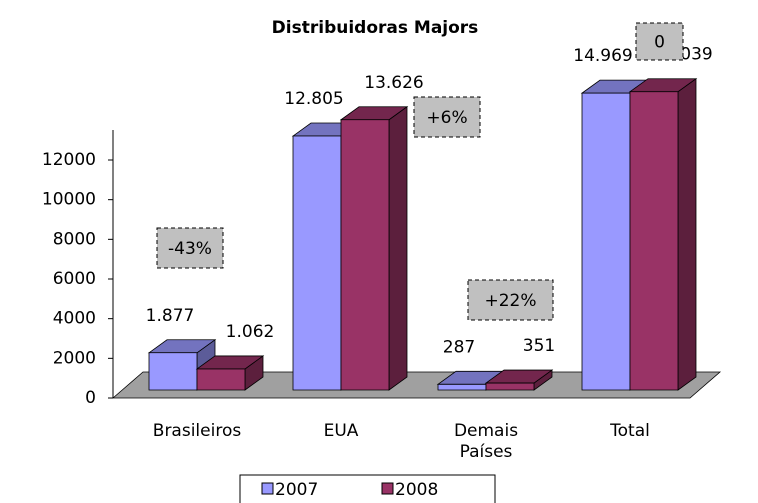 The width and height of the screenshot is (758, 503). Describe the element at coordinates (250, 332) in the screenshot. I see `value-label: 1.062` at that location.